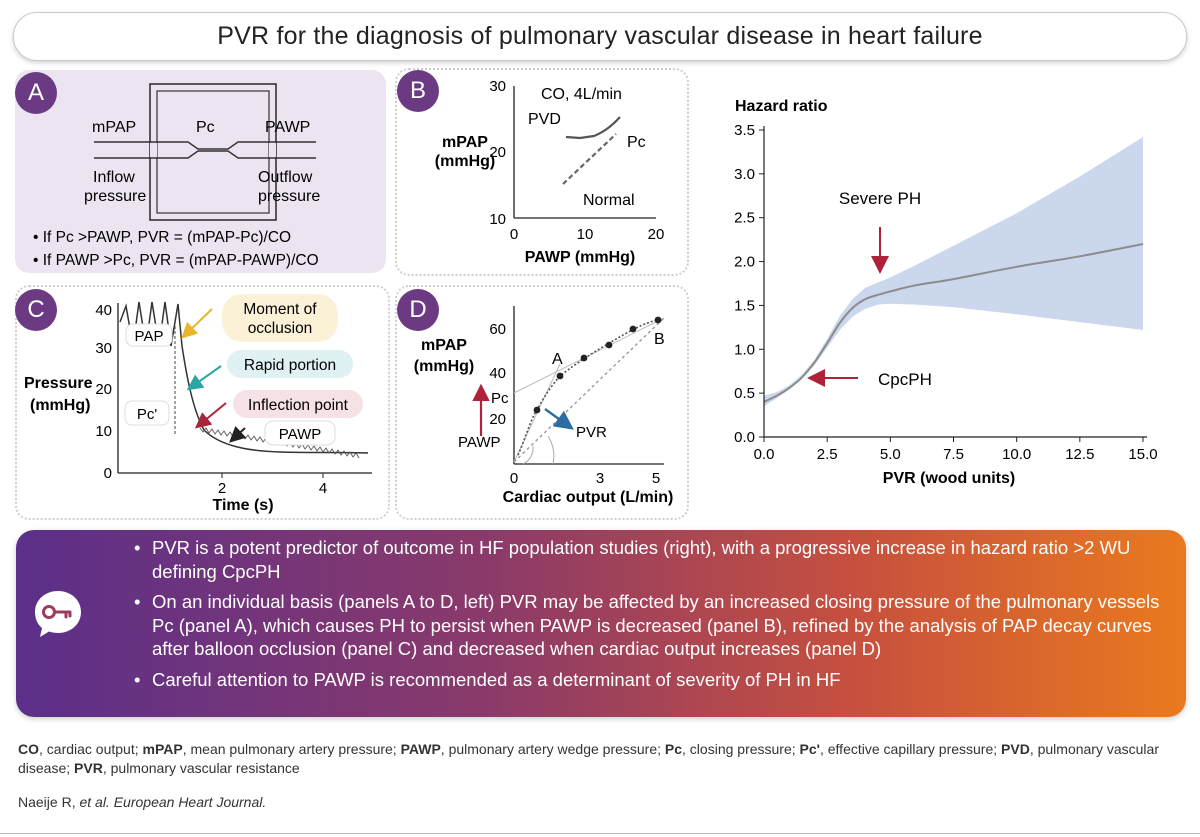 The image size is (1200, 837). What do you see at coordinates (744, 174) in the screenshot?
I see `hr-ytick-label: 3.0` at bounding box center [744, 174].